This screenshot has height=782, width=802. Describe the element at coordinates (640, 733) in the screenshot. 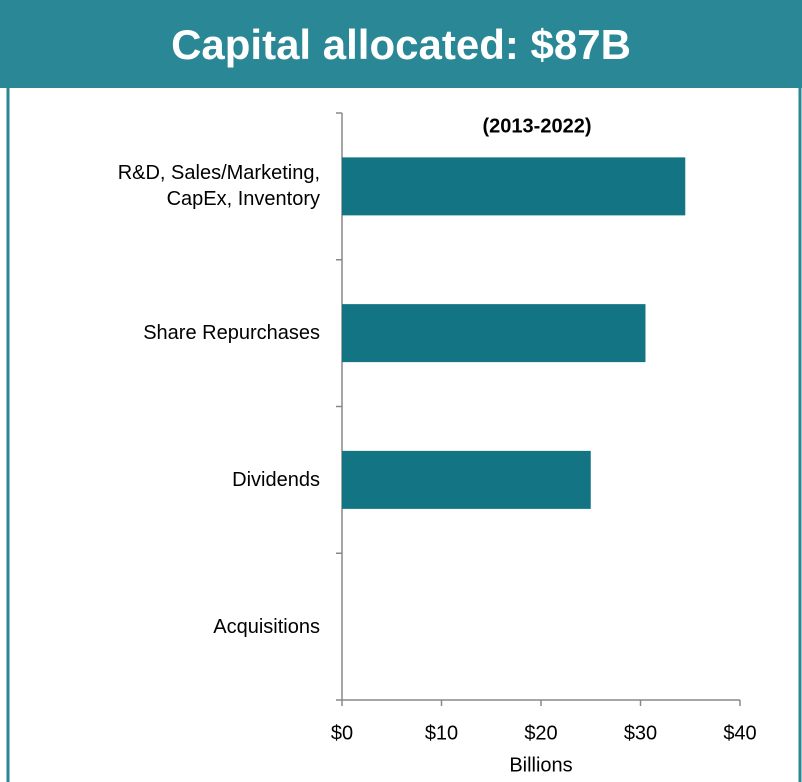

I see `x-tick-label: $30` at that location.